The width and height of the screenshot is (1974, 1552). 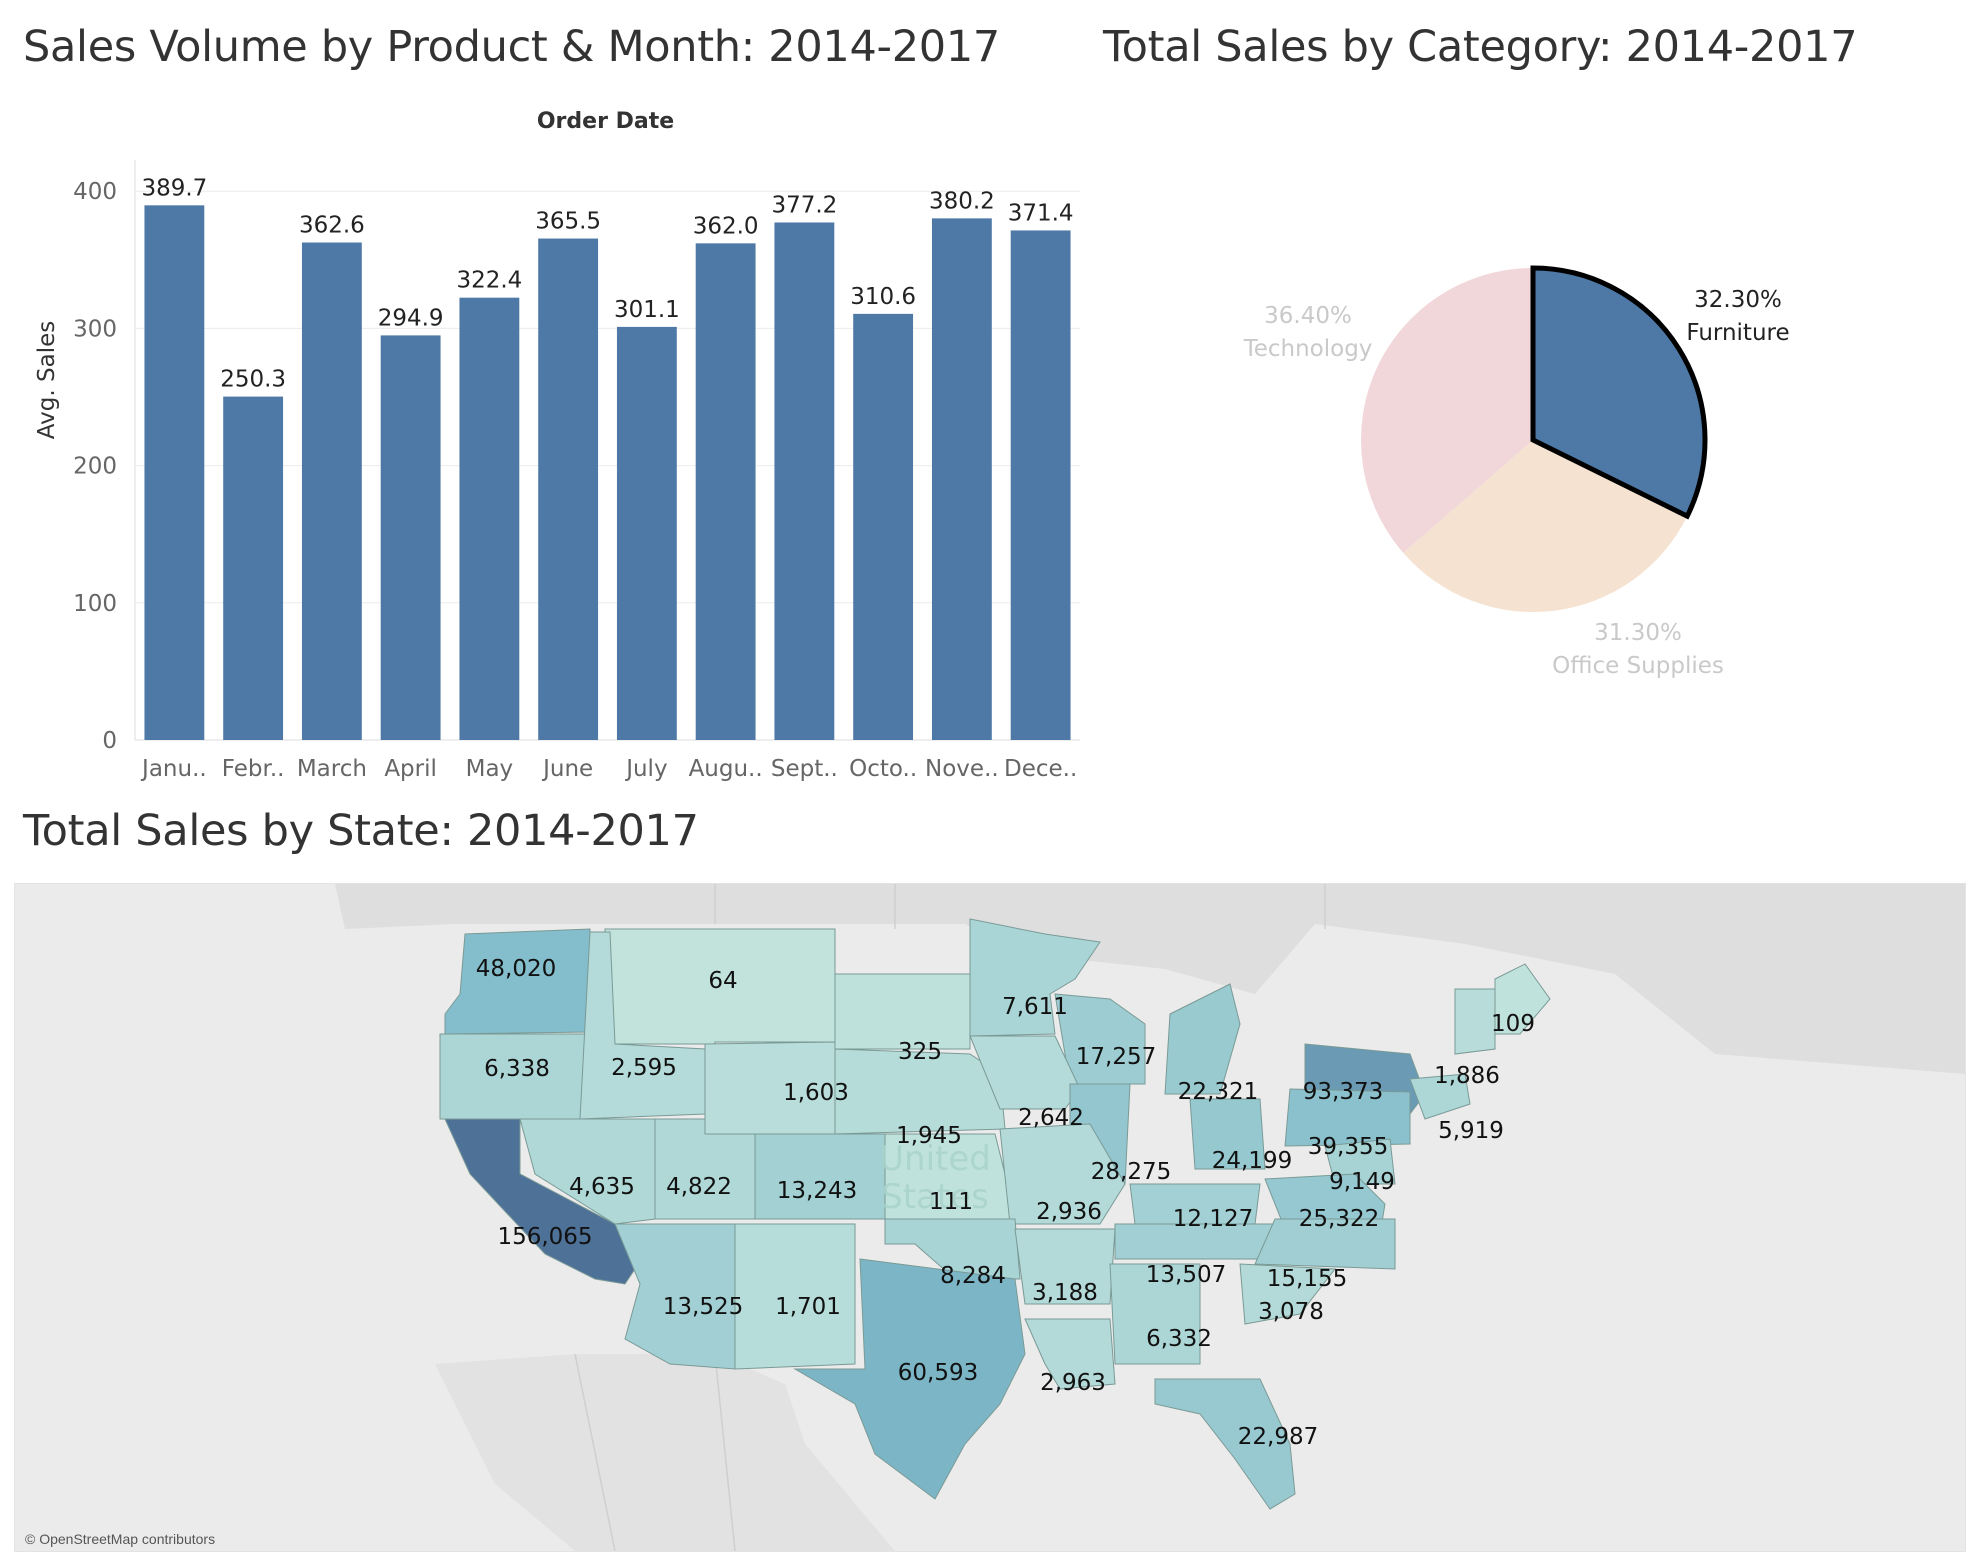 What do you see at coordinates (1467, 1076) in the screenshot?
I see `state-value-label: 1,886` at bounding box center [1467, 1076].